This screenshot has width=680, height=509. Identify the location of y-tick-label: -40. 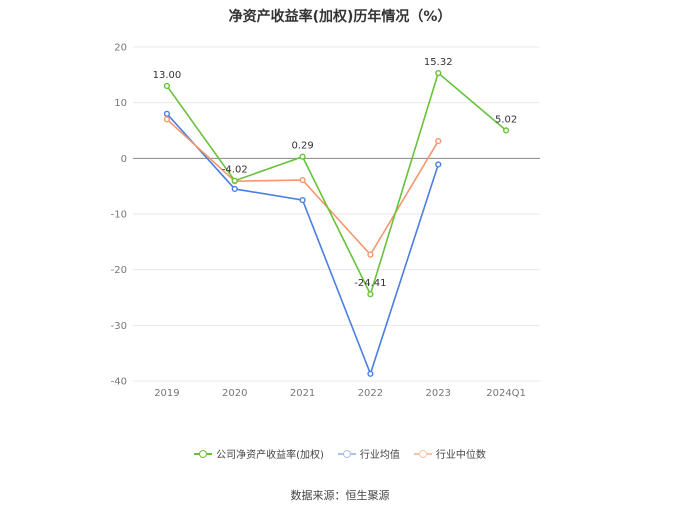
(119, 382).